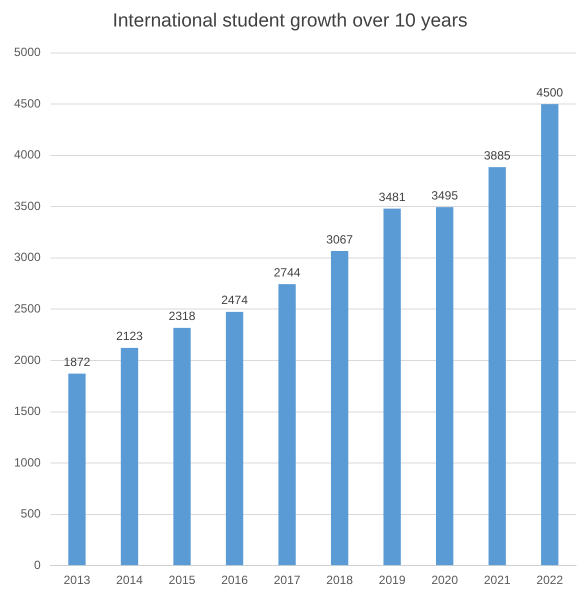 This screenshot has height=596, width=578. What do you see at coordinates (28, 155) in the screenshot?
I see `y-tick-label: 4000` at bounding box center [28, 155].